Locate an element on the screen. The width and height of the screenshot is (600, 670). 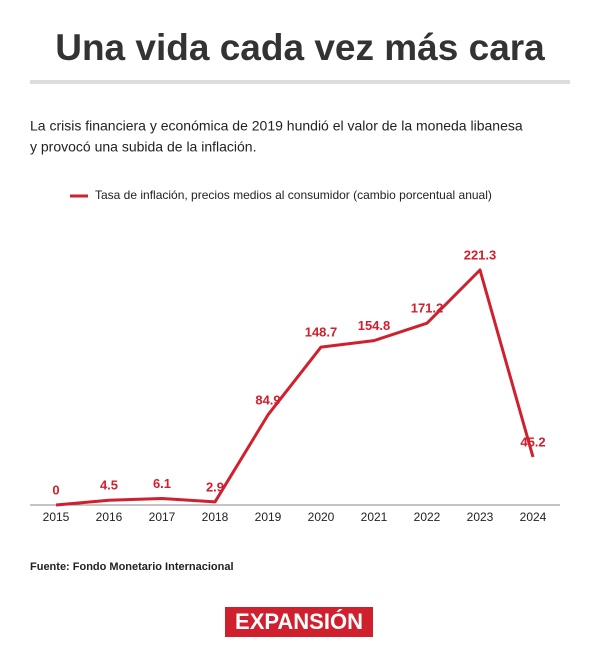
x-tick-label: 2016 is located at coordinates (109, 517).